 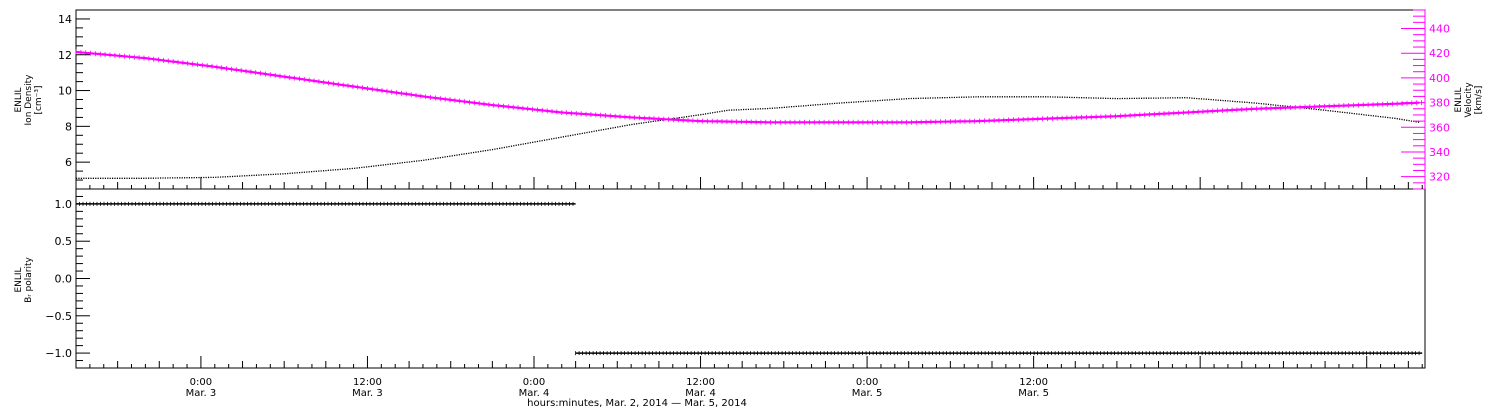 I want to click on velocity-tick-label: 400, so click(x=1439, y=78).